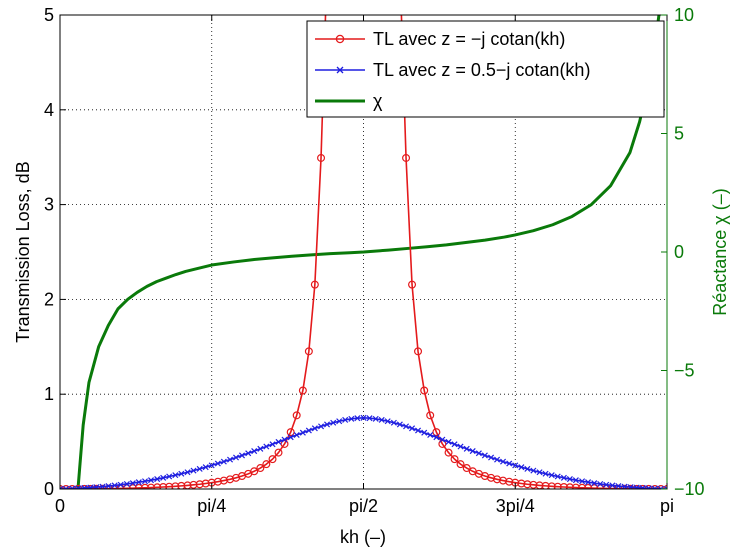  What do you see at coordinates (720, 252) in the screenshot?
I see `y2-axis-label: Réactance χ (–)` at bounding box center [720, 252].